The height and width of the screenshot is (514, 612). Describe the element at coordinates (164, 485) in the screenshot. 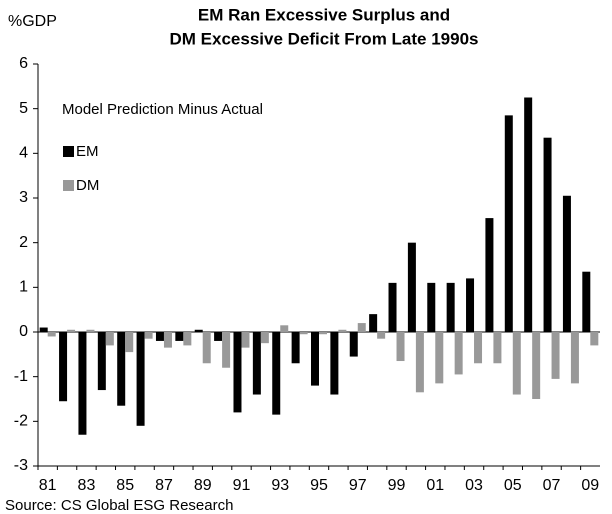

I see `x-tick-label: 87` at that location.